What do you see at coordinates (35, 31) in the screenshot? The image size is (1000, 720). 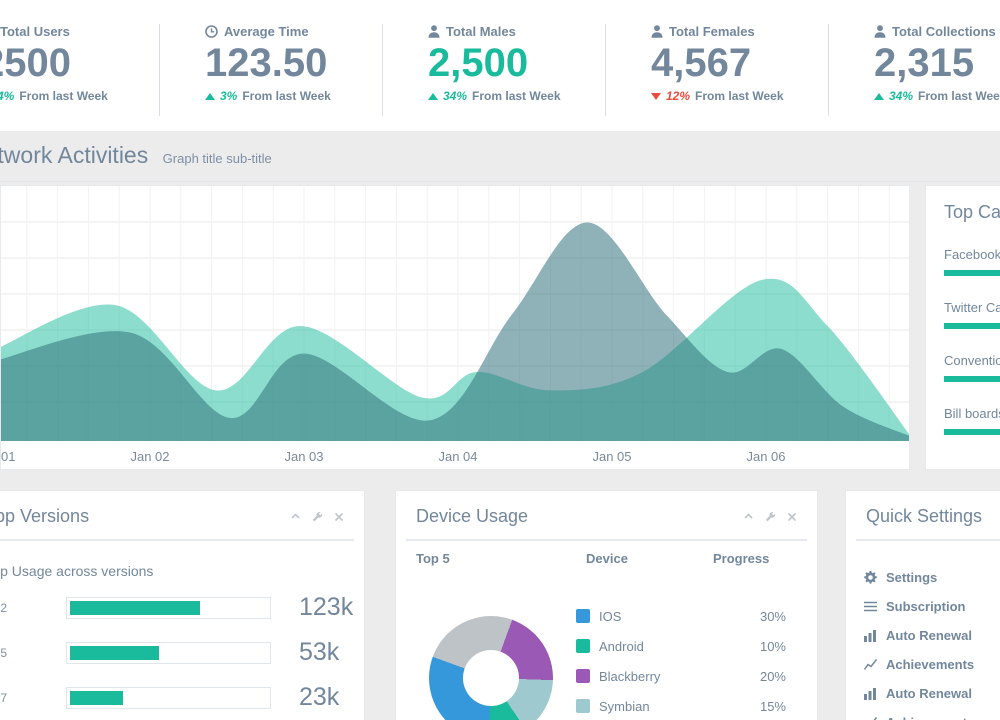 I see `stat-label-text: Total Users` at bounding box center [35, 31].